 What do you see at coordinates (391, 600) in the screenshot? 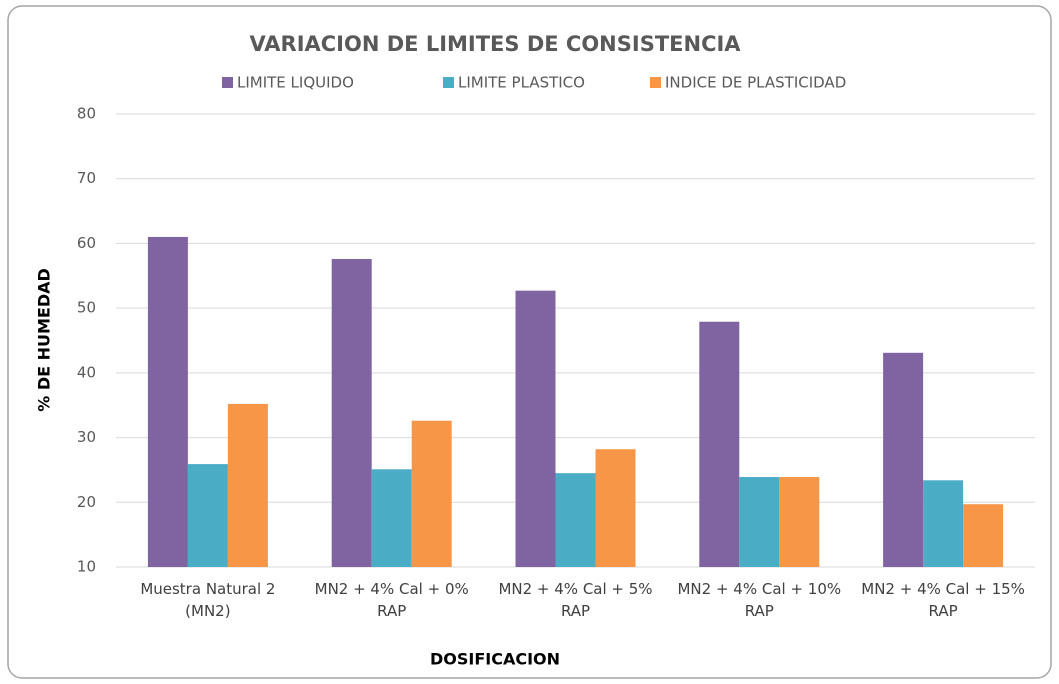
I see `x-tick-label: MN2 + 4% Cal + 0% RAP` at bounding box center [391, 600].